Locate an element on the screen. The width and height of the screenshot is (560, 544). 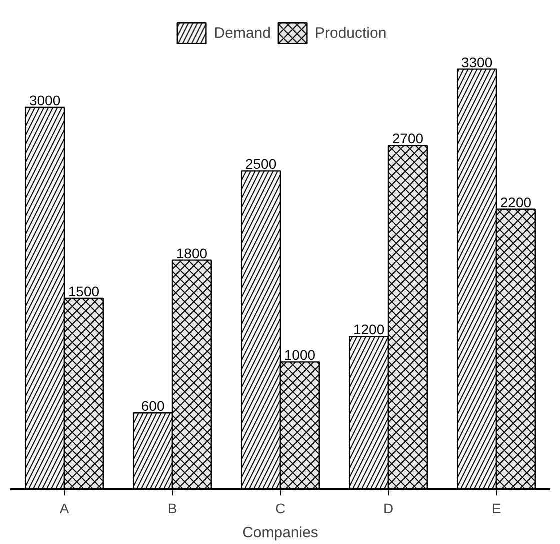
legend-label: Production is located at coordinates (350, 33).